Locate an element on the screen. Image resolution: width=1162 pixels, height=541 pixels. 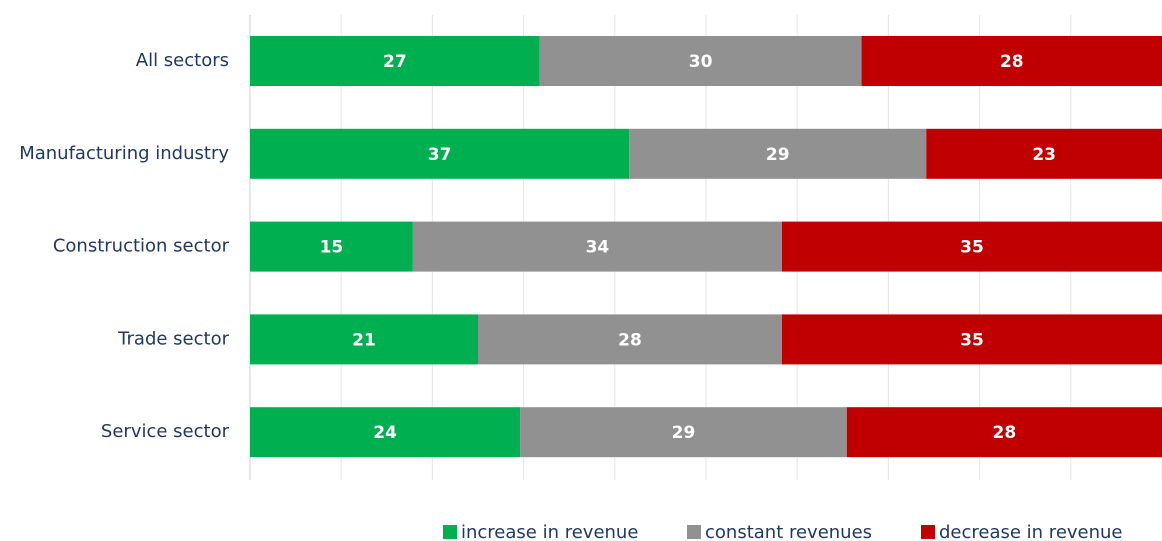
legend-label: constant revenues is located at coordinates (788, 531).